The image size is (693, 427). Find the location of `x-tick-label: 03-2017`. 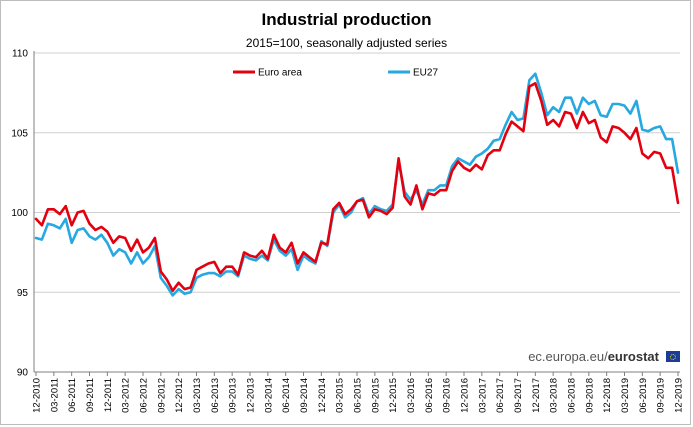

x-tick-label: 03-2017 is located at coordinates (482, 395).